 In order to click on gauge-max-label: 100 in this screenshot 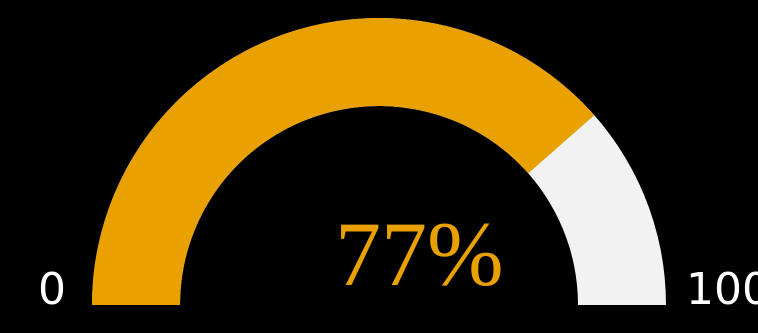, I will do `click(722, 289)`.